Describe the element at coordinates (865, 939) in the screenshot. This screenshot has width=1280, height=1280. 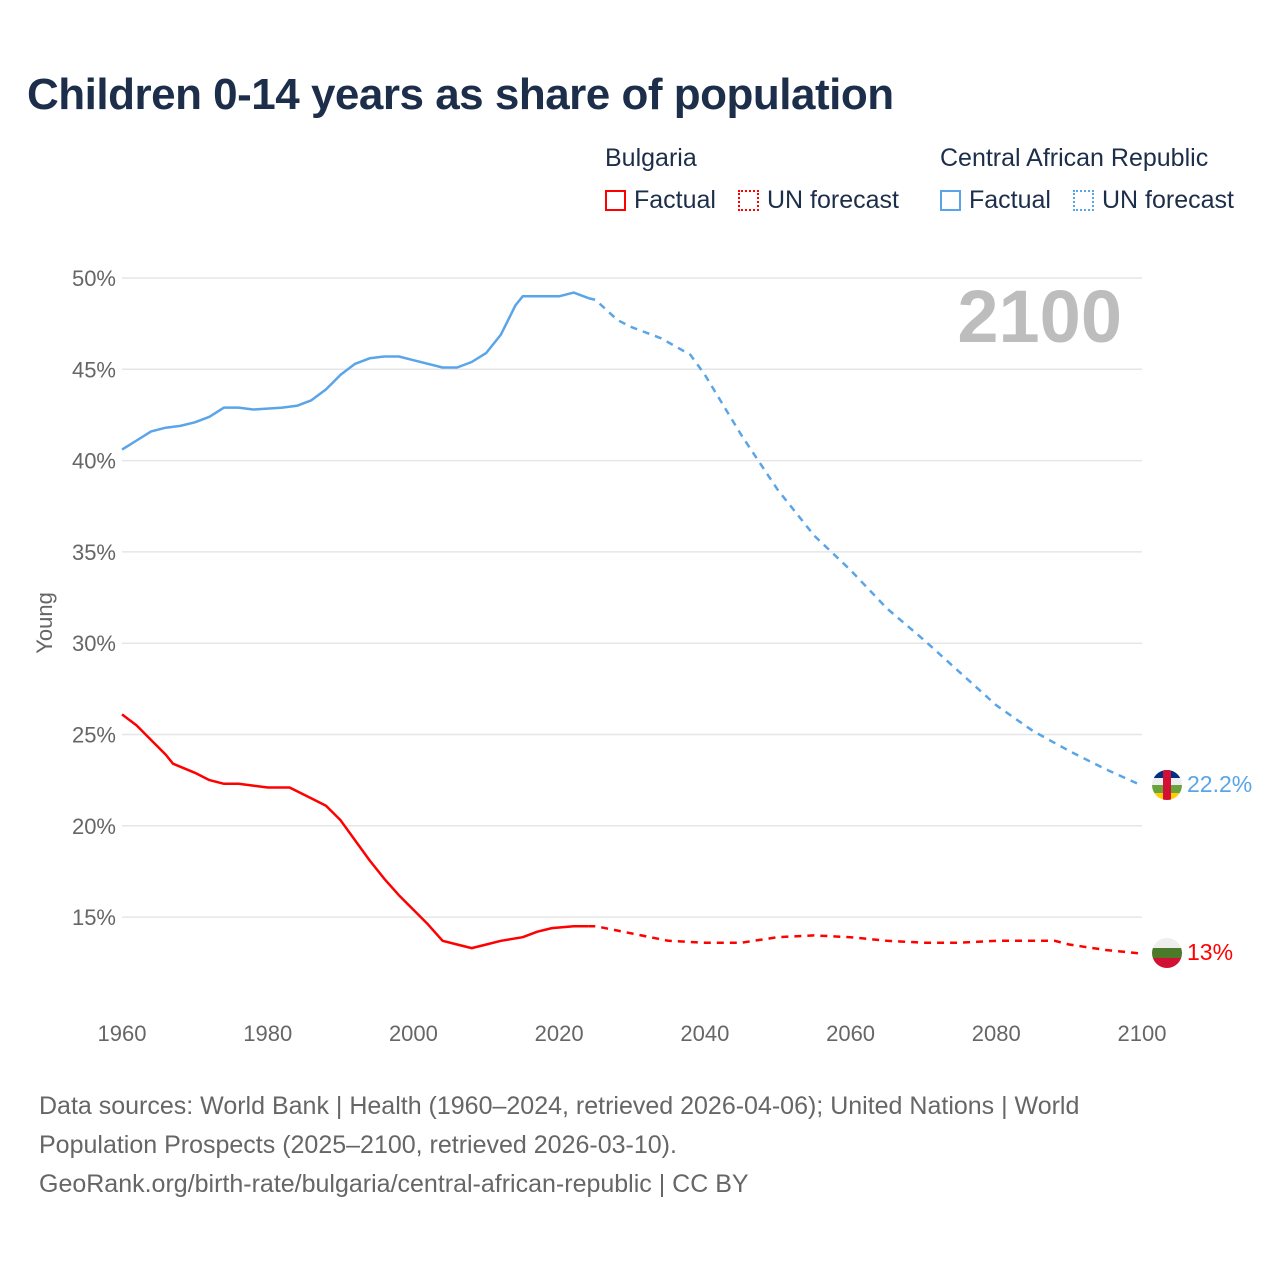
I see `line-bulgaria-forecast` at that location.